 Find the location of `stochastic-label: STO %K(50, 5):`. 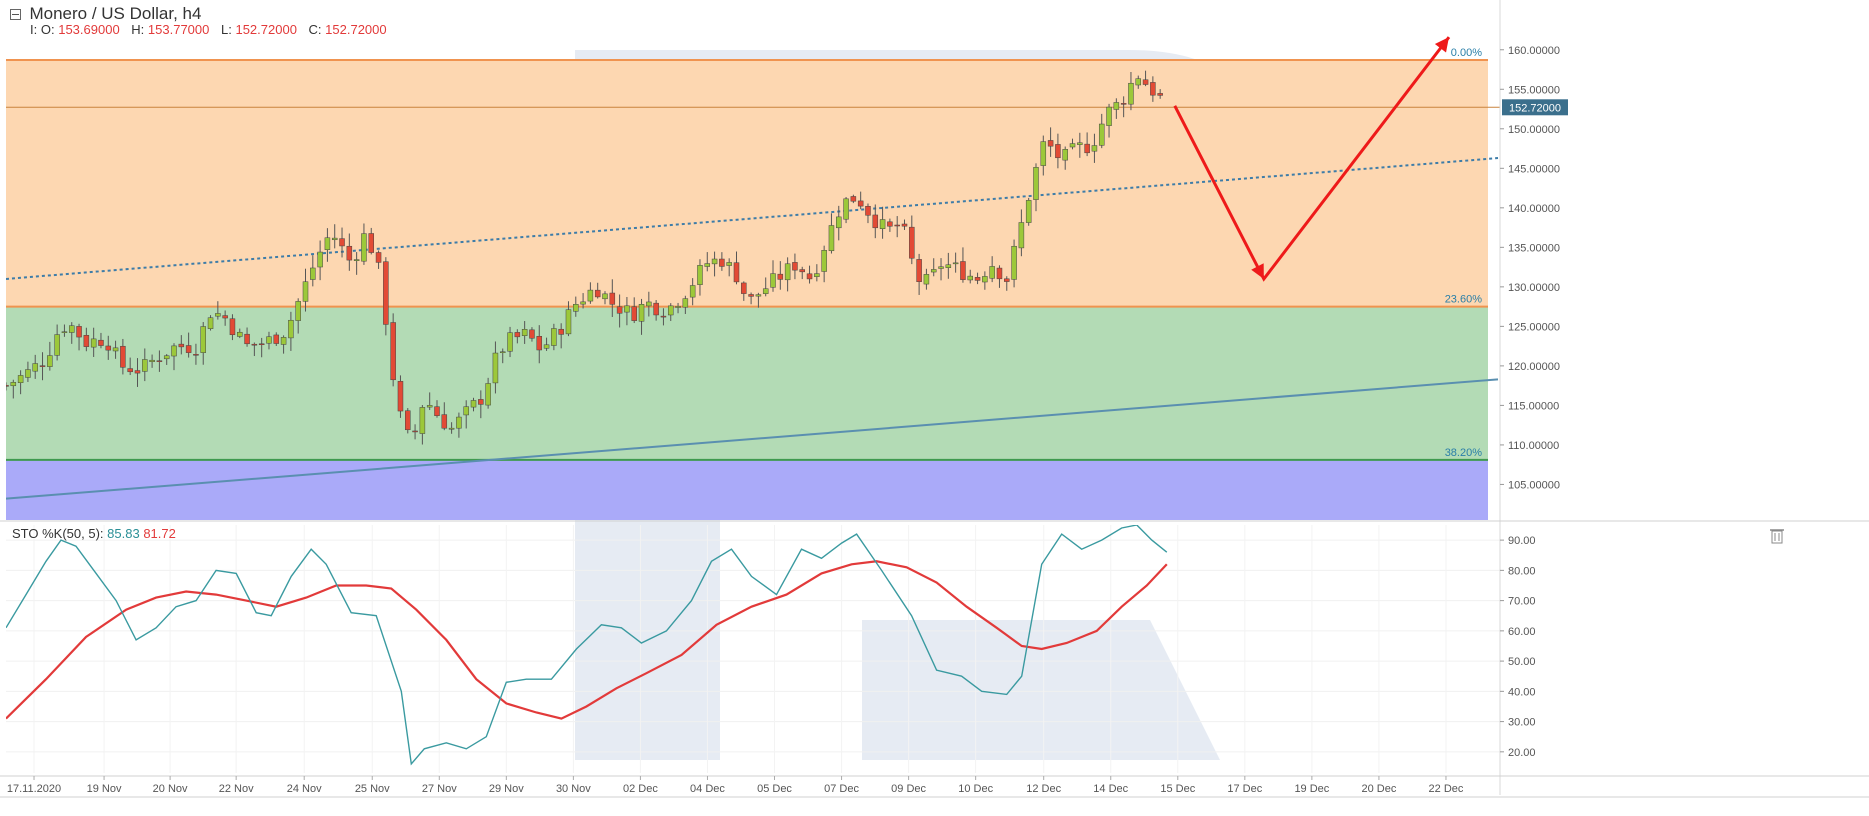

stochastic-label: STO %K(50, 5): is located at coordinates (58, 533).